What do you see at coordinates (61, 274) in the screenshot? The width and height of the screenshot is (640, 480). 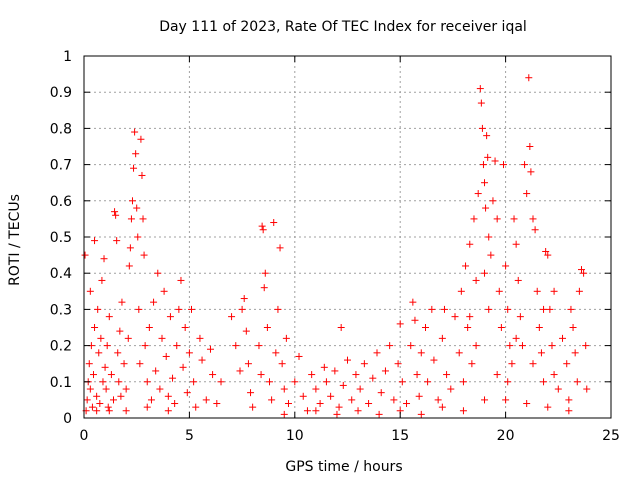 I see `y-tick-label: 0.4` at bounding box center [61, 274].